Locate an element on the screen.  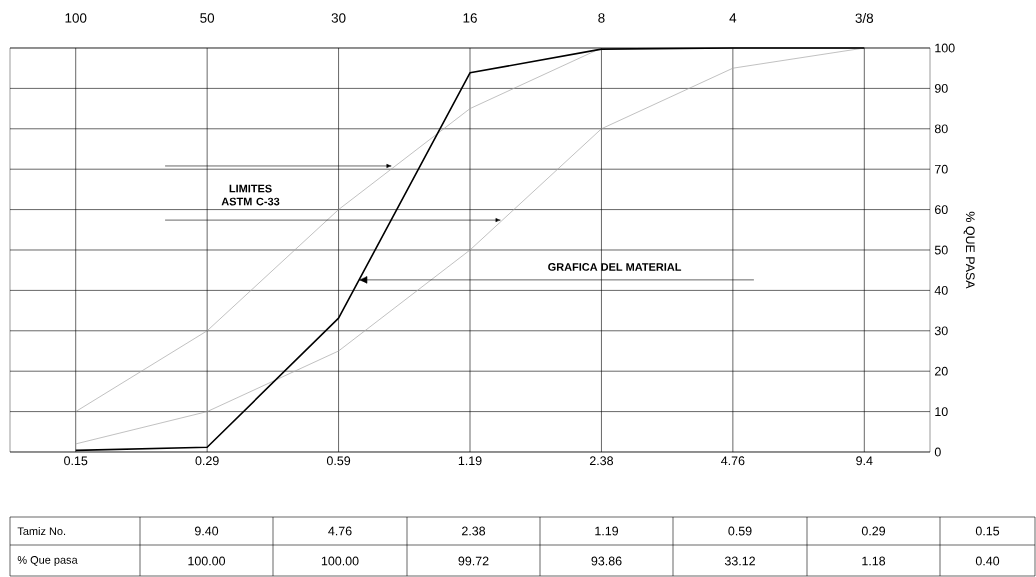
annotation: LIMITES ASTM C-33 is located at coordinates (250, 195).